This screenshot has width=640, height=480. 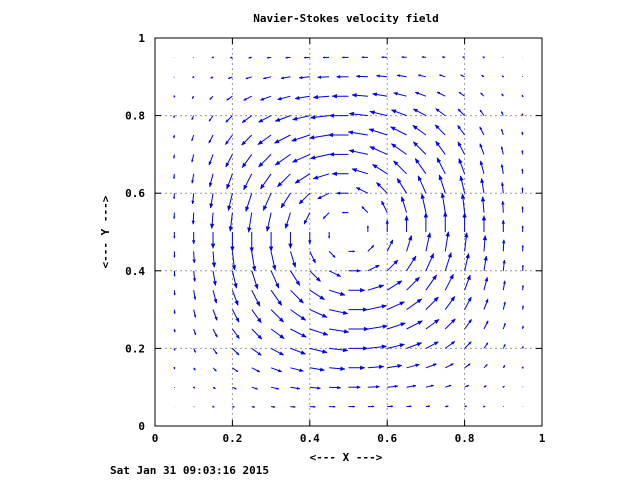 What do you see at coordinates (542, 438) in the screenshot?
I see `x-tick-label: 1` at bounding box center [542, 438].